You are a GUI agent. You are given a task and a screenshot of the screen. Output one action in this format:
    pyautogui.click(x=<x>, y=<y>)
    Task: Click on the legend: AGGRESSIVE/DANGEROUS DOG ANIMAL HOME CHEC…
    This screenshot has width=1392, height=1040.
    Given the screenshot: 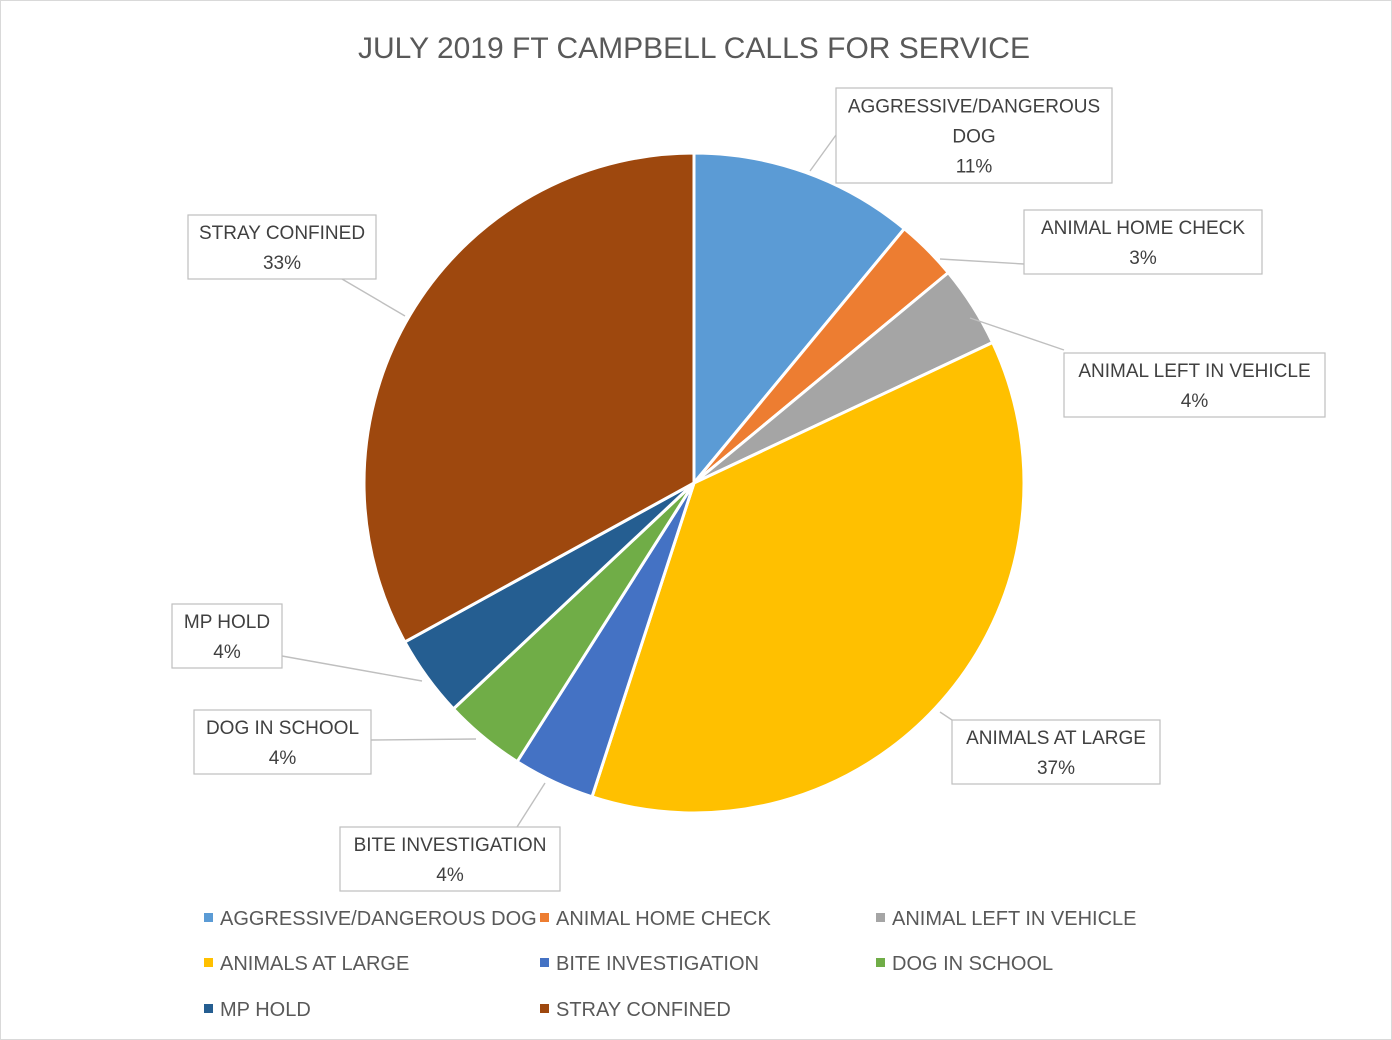 What is the action you would take?
    pyautogui.click(x=670, y=964)
    